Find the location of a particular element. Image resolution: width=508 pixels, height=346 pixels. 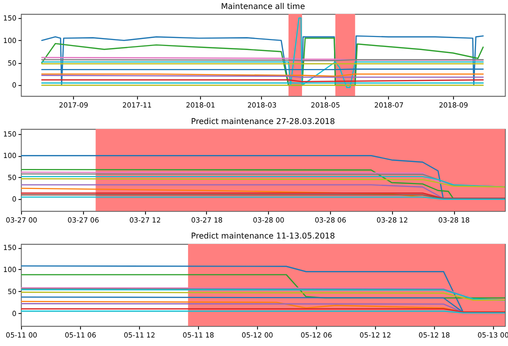

chart-title: Predict maintenance 11-13.05.2018 is located at coordinates (263, 236).